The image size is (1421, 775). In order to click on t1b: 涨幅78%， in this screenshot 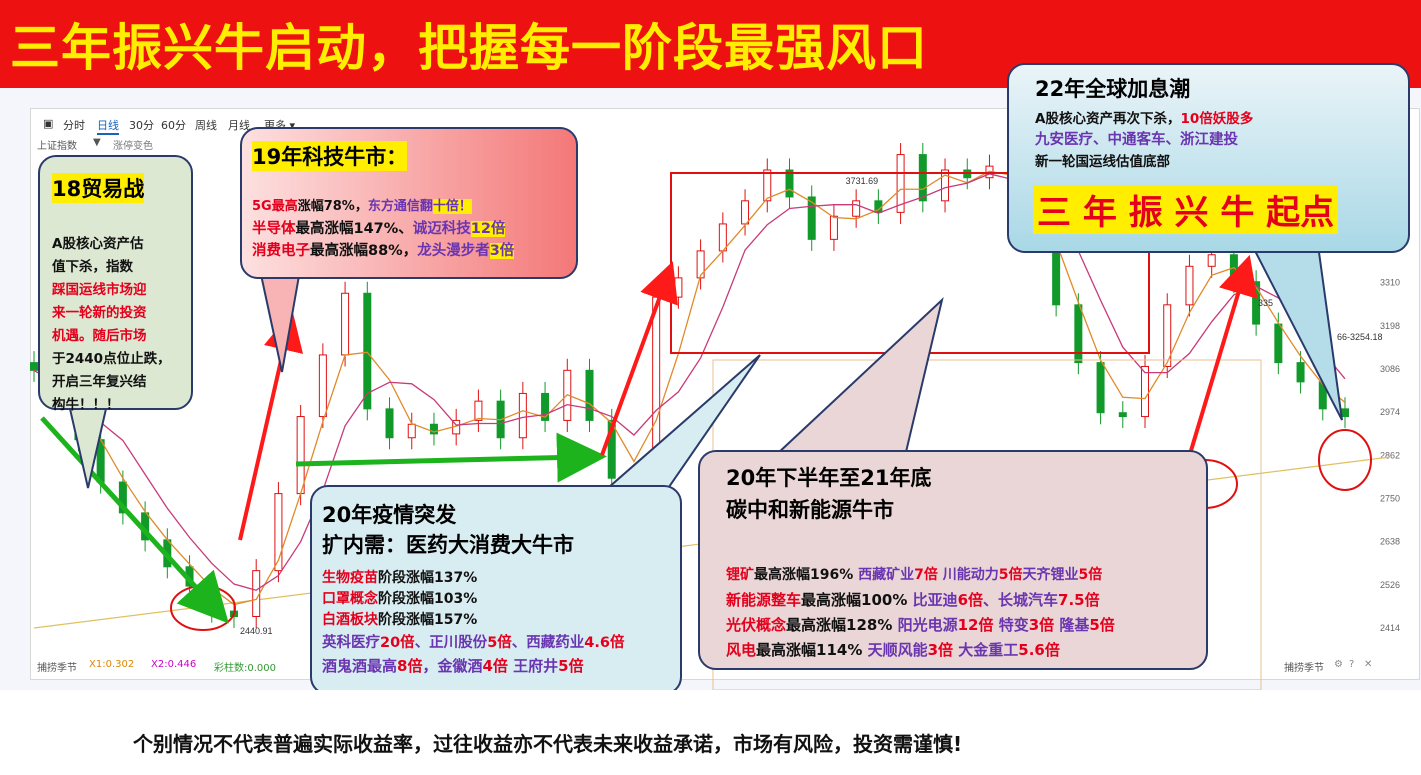, I will do `click(332, 206)`.